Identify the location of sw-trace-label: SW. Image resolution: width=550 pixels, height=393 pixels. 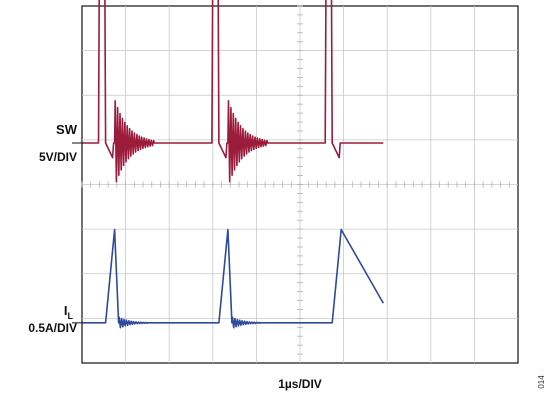
(67, 129).